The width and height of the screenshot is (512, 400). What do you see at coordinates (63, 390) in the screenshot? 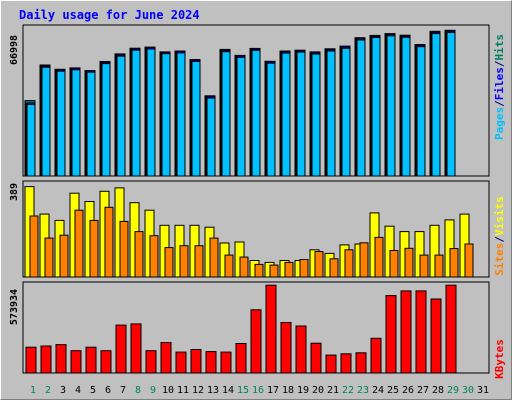
I see `x-tick-label: 3` at bounding box center [63, 390].